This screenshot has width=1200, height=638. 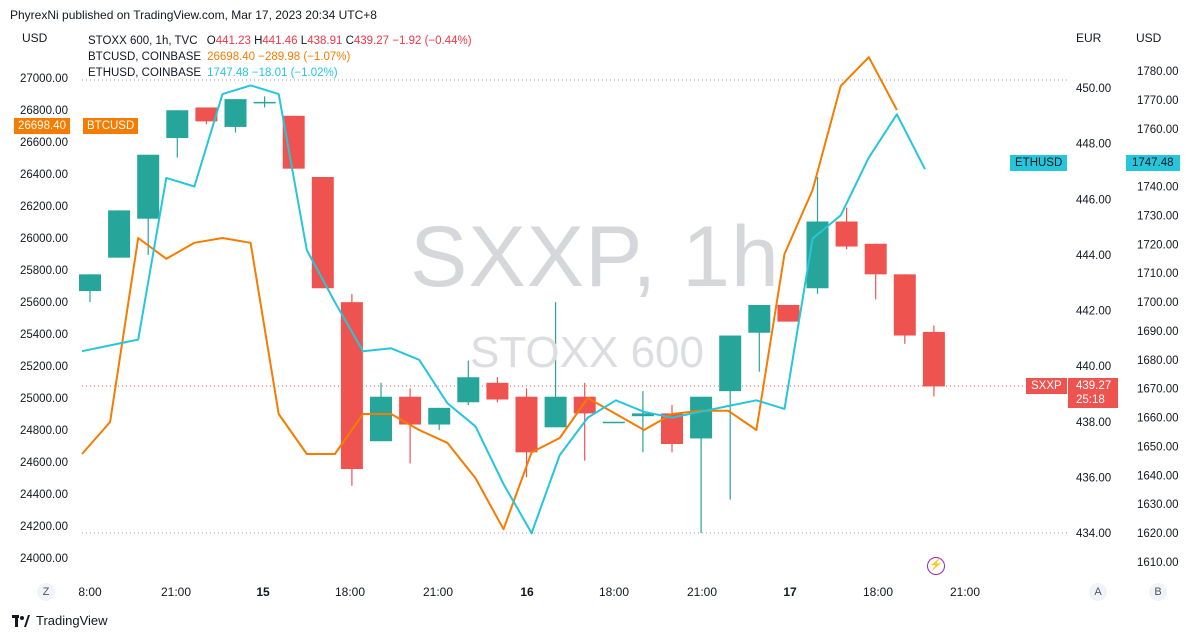 I want to click on legend-sxxp-name: STOXX 600, 1h, TVC, so click(x=143, y=41).